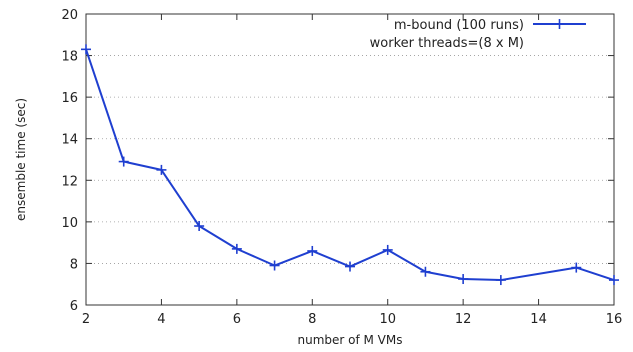 This screenshot has width=633, height=352. I want to click on y-tick-label: 20, so click(69, 15).